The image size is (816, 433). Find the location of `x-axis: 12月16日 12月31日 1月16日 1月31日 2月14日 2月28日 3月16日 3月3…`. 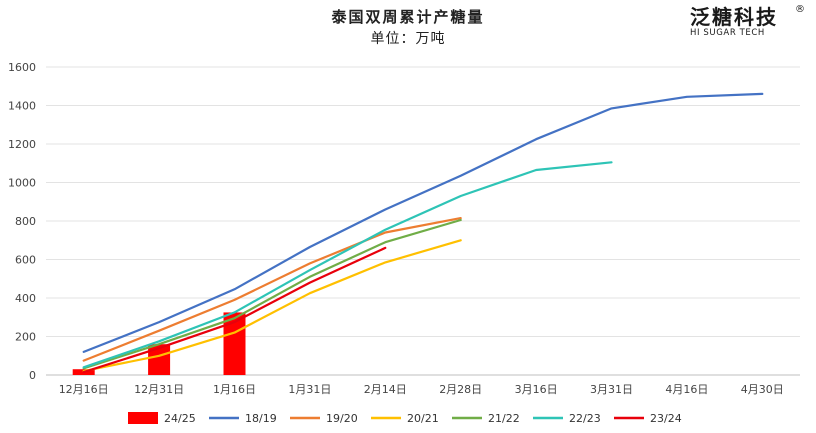

x-axis: 12月16日 12月31日 1月16日 1月31日 2月14日 2月28日 3月16日 3月3… is located at coordinates (421, 389).